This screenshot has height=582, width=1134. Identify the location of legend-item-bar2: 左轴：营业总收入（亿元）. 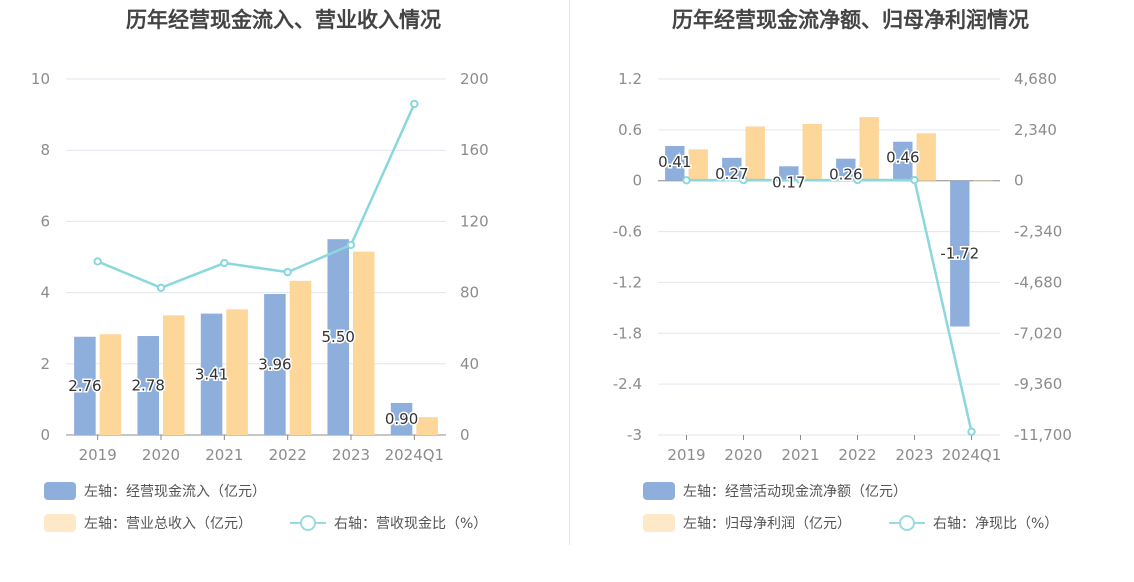
(148, 523).